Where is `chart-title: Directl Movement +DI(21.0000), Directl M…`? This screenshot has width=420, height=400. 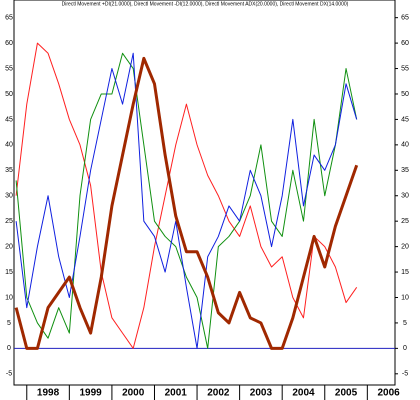 chart-title: Directl Movement +DI(21.0000), Directl M… is located at coordinates (205, 4).